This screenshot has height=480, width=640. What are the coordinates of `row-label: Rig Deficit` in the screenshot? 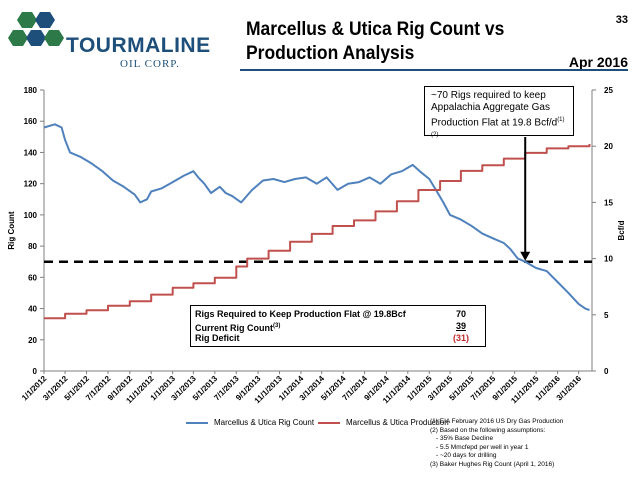 It's located at (217, 338).